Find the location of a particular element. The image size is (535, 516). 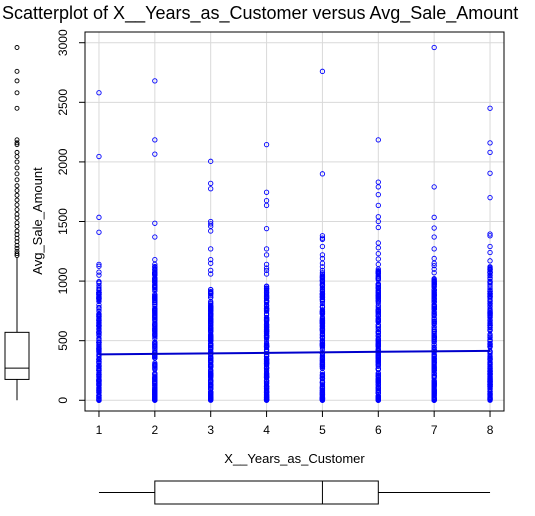

y-tick-label: 3000 is located at coordinates (63, 42).